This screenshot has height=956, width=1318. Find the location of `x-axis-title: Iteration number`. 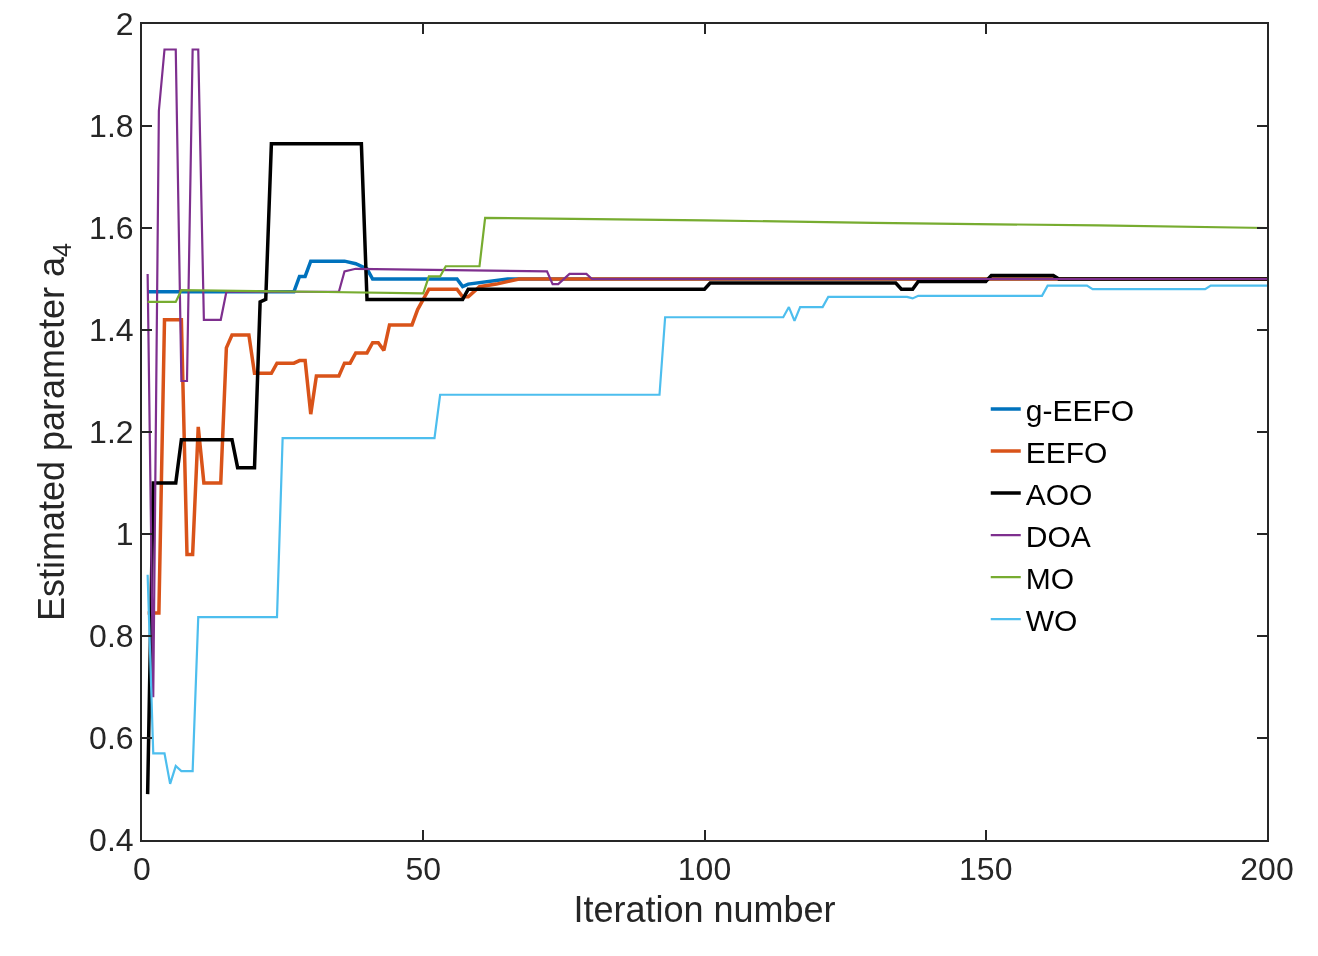

x-axis-title: Iteration number is located at coordinates (704, 909).